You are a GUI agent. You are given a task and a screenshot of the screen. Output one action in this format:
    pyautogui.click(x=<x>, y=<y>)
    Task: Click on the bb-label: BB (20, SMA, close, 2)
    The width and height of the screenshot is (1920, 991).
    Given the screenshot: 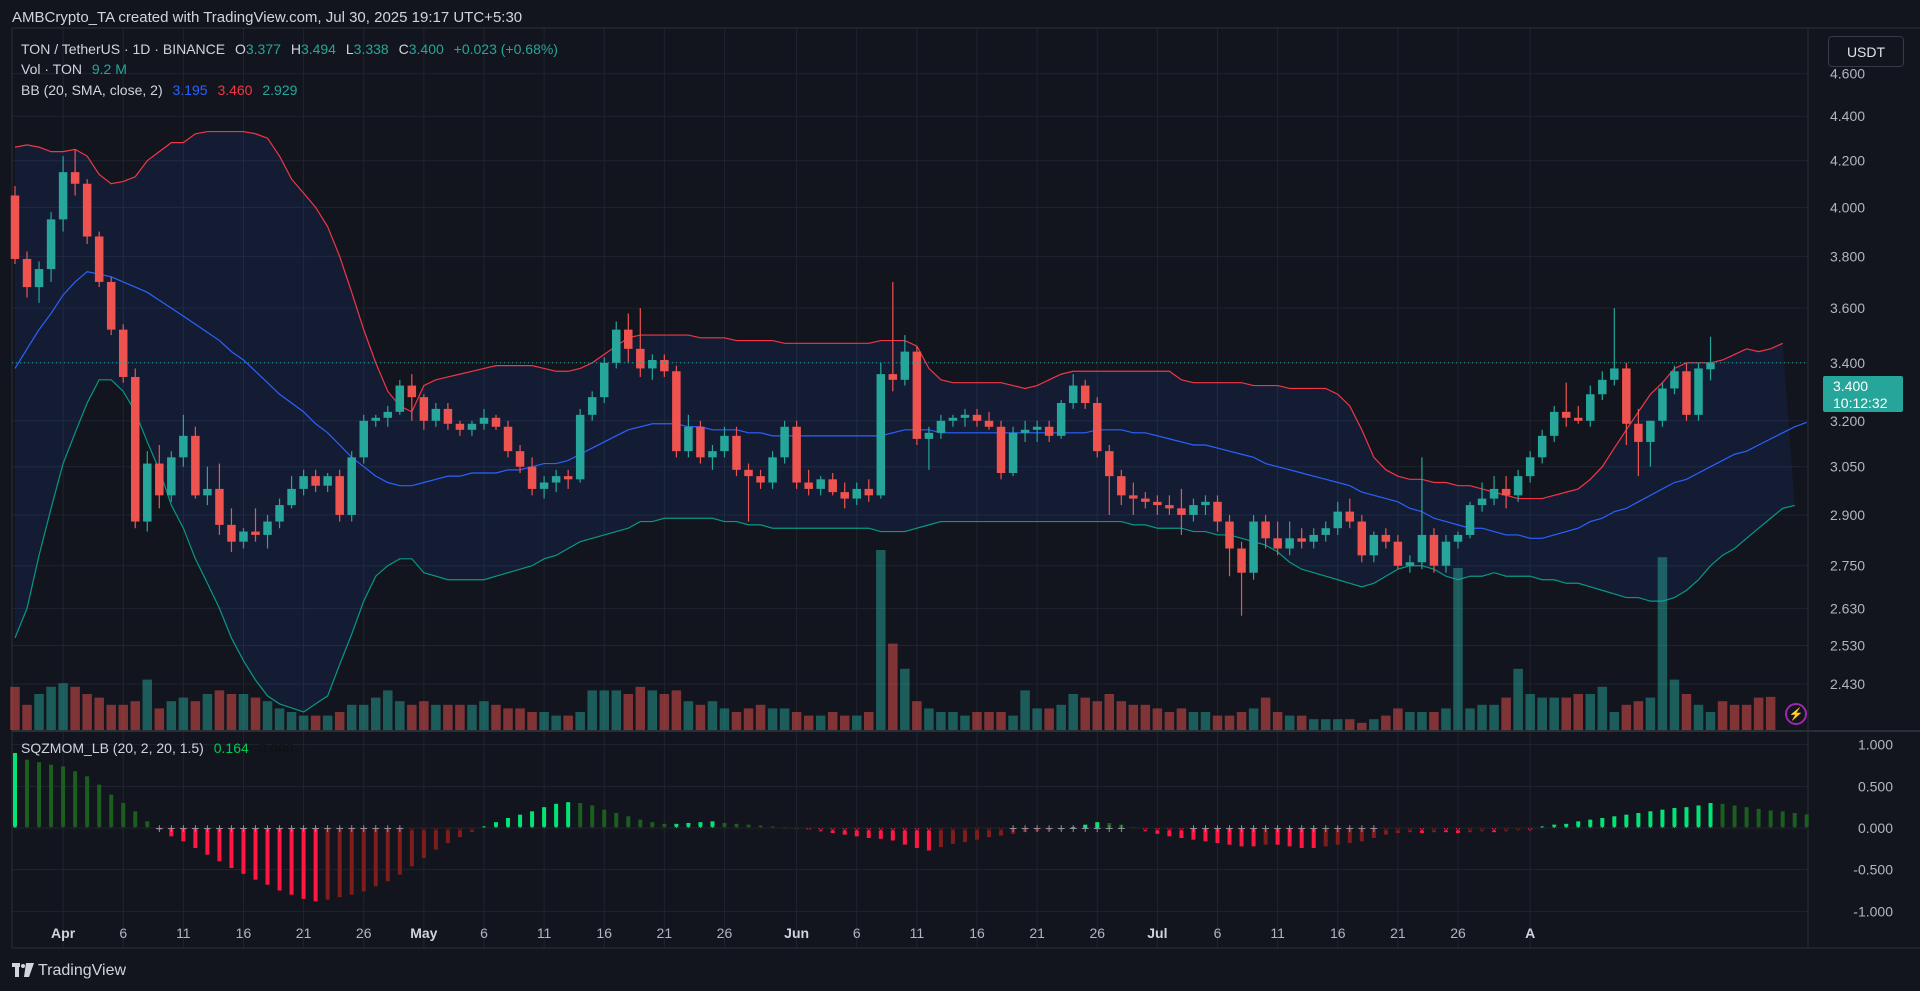 What is the action you would take?
    pyautogui.click(x=92, y=90)
    